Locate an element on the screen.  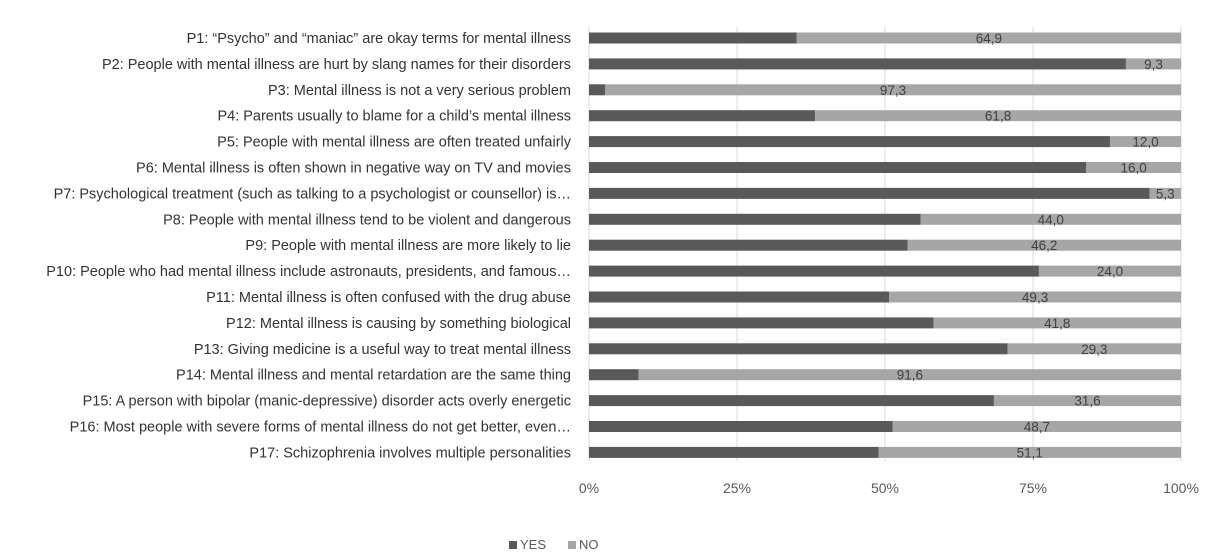
data-label-no: 51,1 is located at coordinates (1030, 452).